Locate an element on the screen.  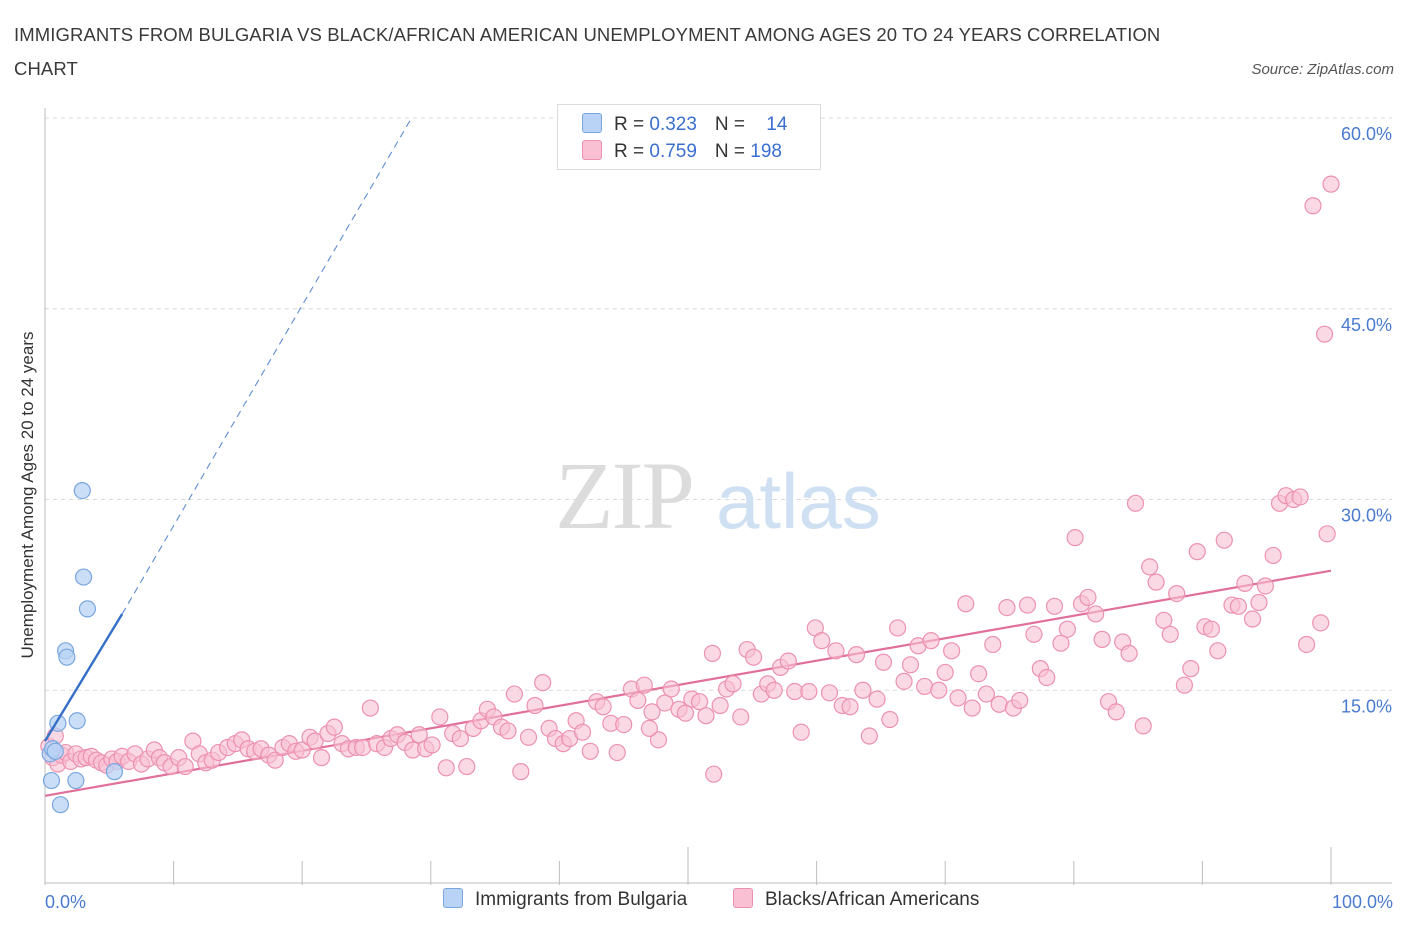
legend-item-bulgaria: Immigrants from Bulgaria is located at coordinates (565, 899).